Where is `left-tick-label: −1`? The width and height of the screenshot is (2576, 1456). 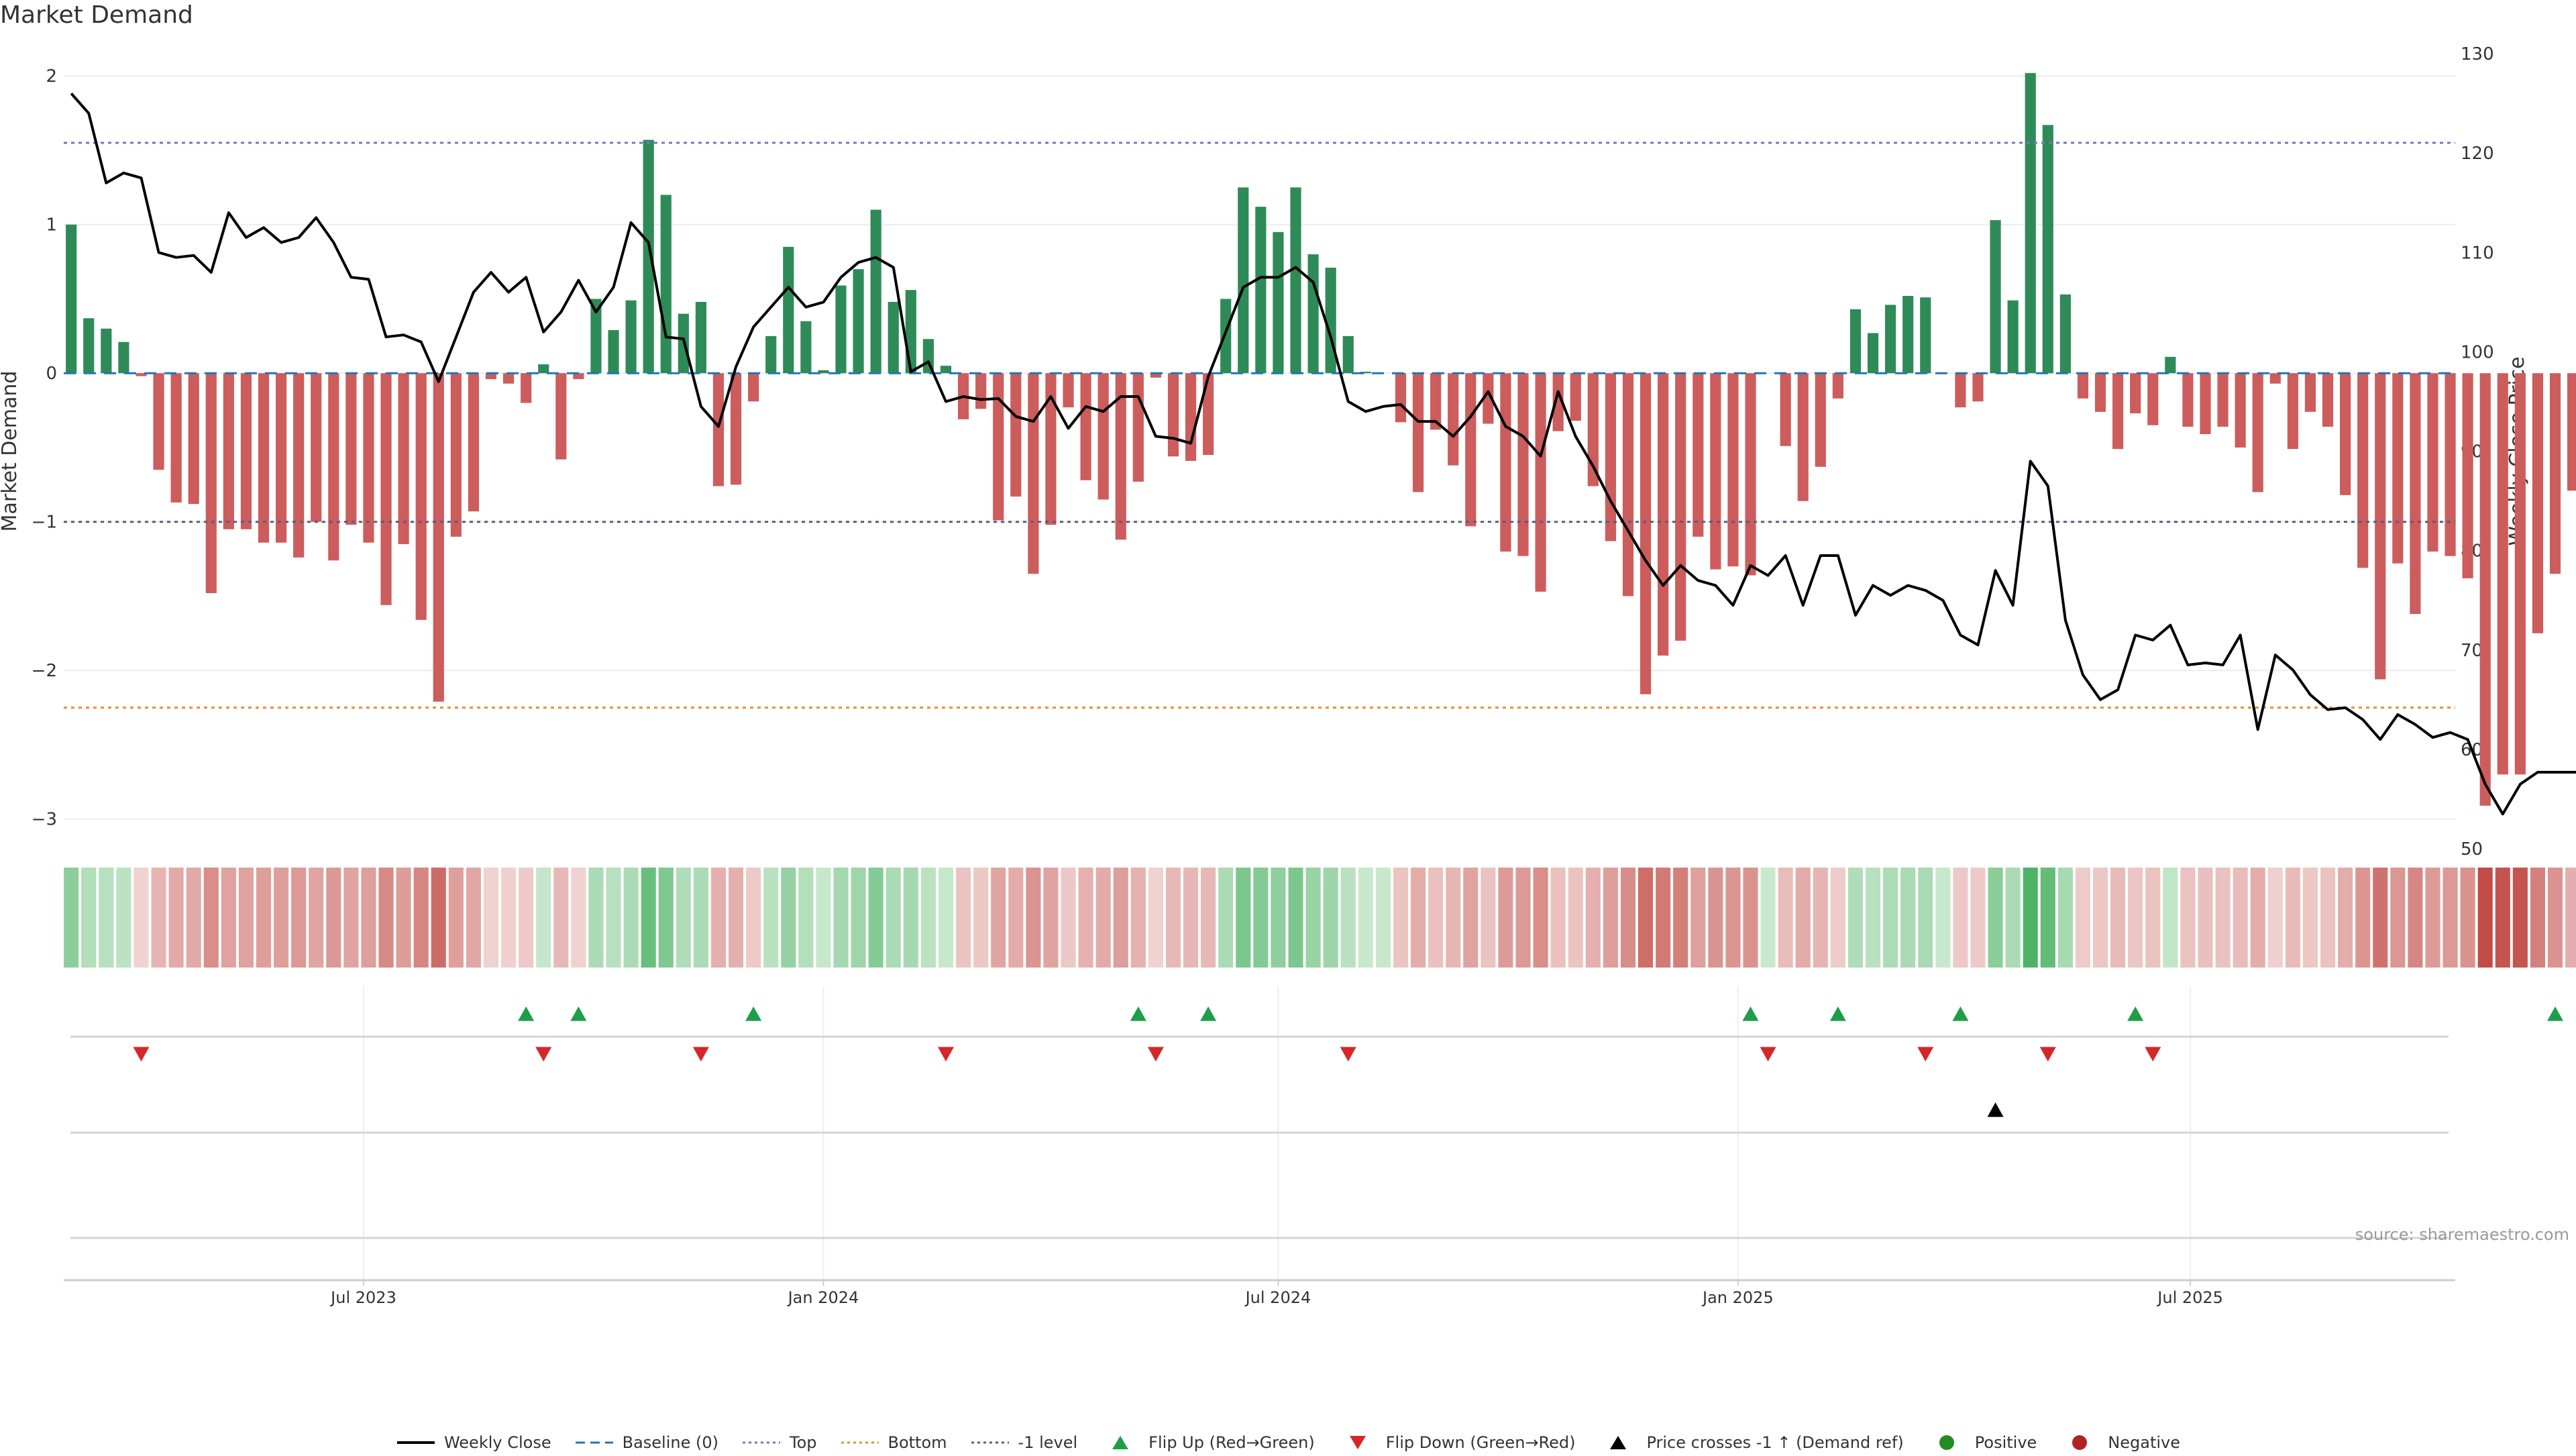 left-tick-label: −1 is located at coordinates (44, 523).